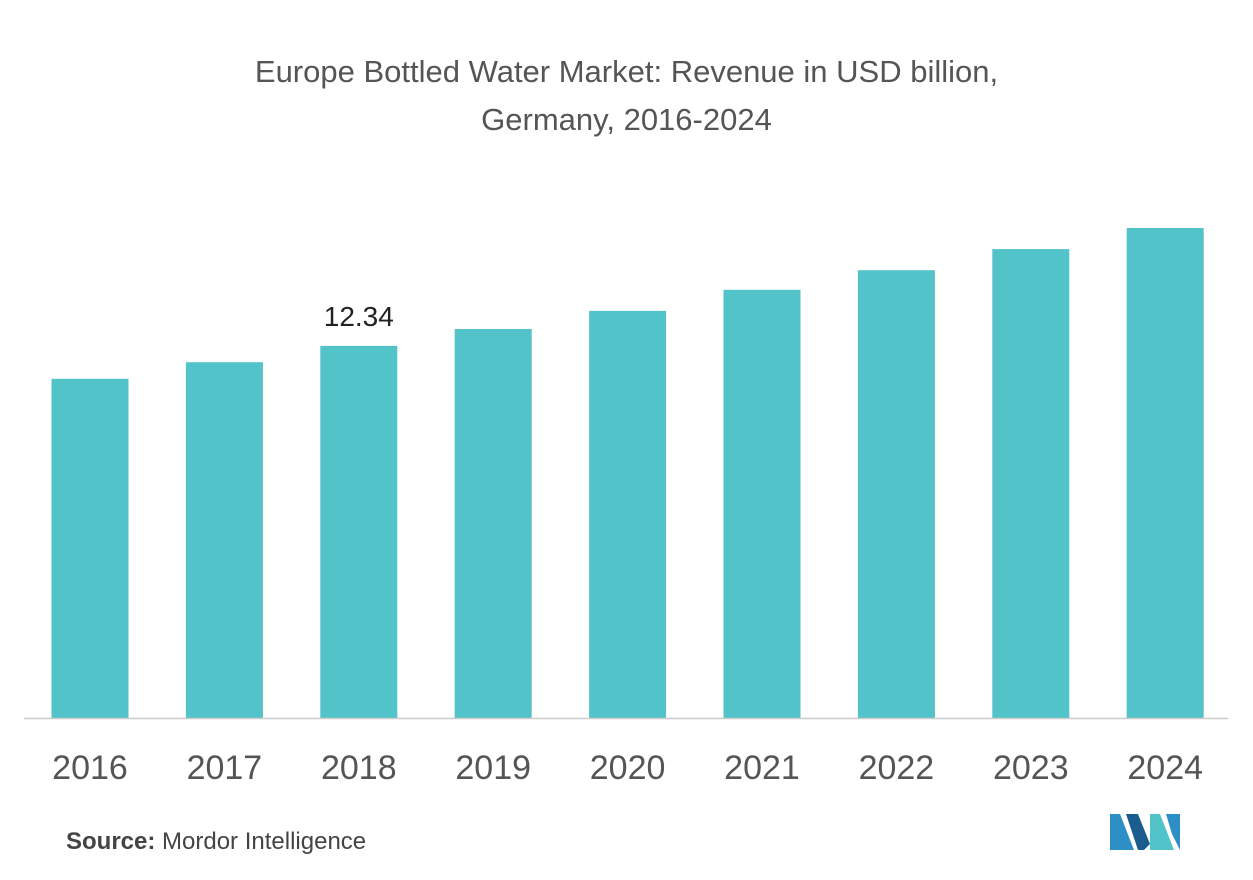  Describe the element at coordinates (1165, 473) in the screenshot. I see `bar-2024` at that location.